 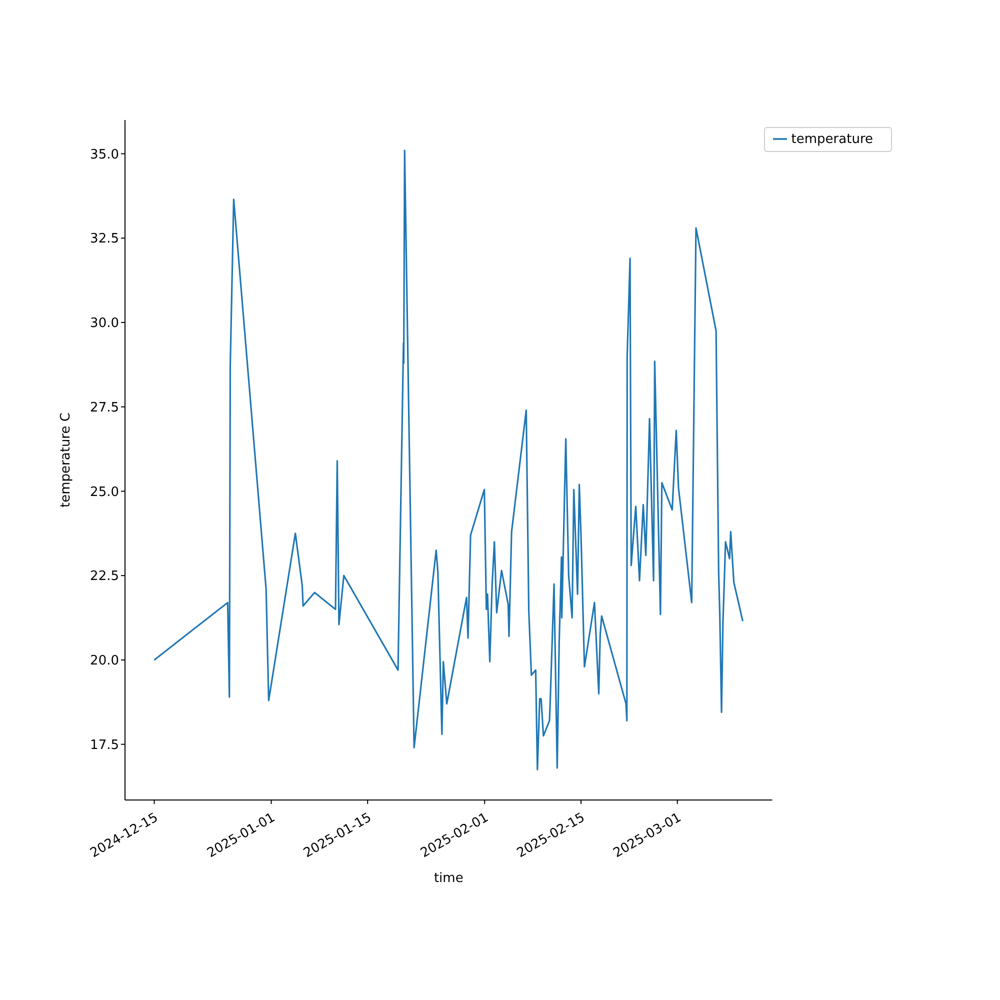 I want to click on y-tick-label: 35.0, so click(x=104, y=154).